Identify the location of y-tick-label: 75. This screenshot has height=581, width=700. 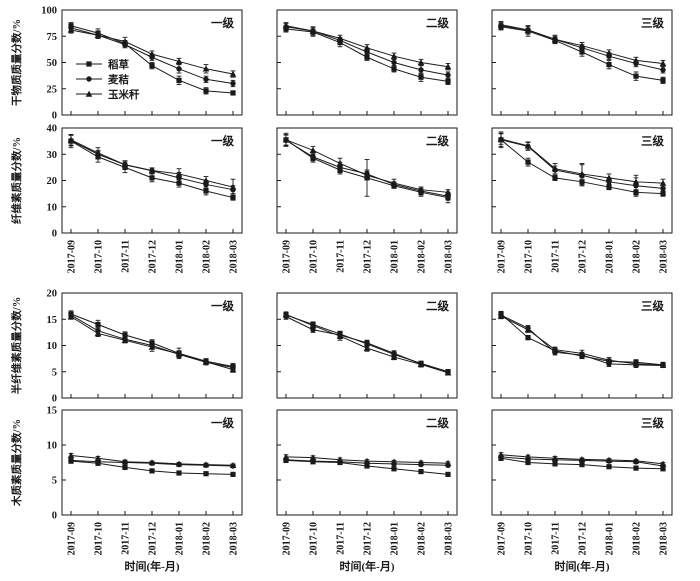
(52, 37).